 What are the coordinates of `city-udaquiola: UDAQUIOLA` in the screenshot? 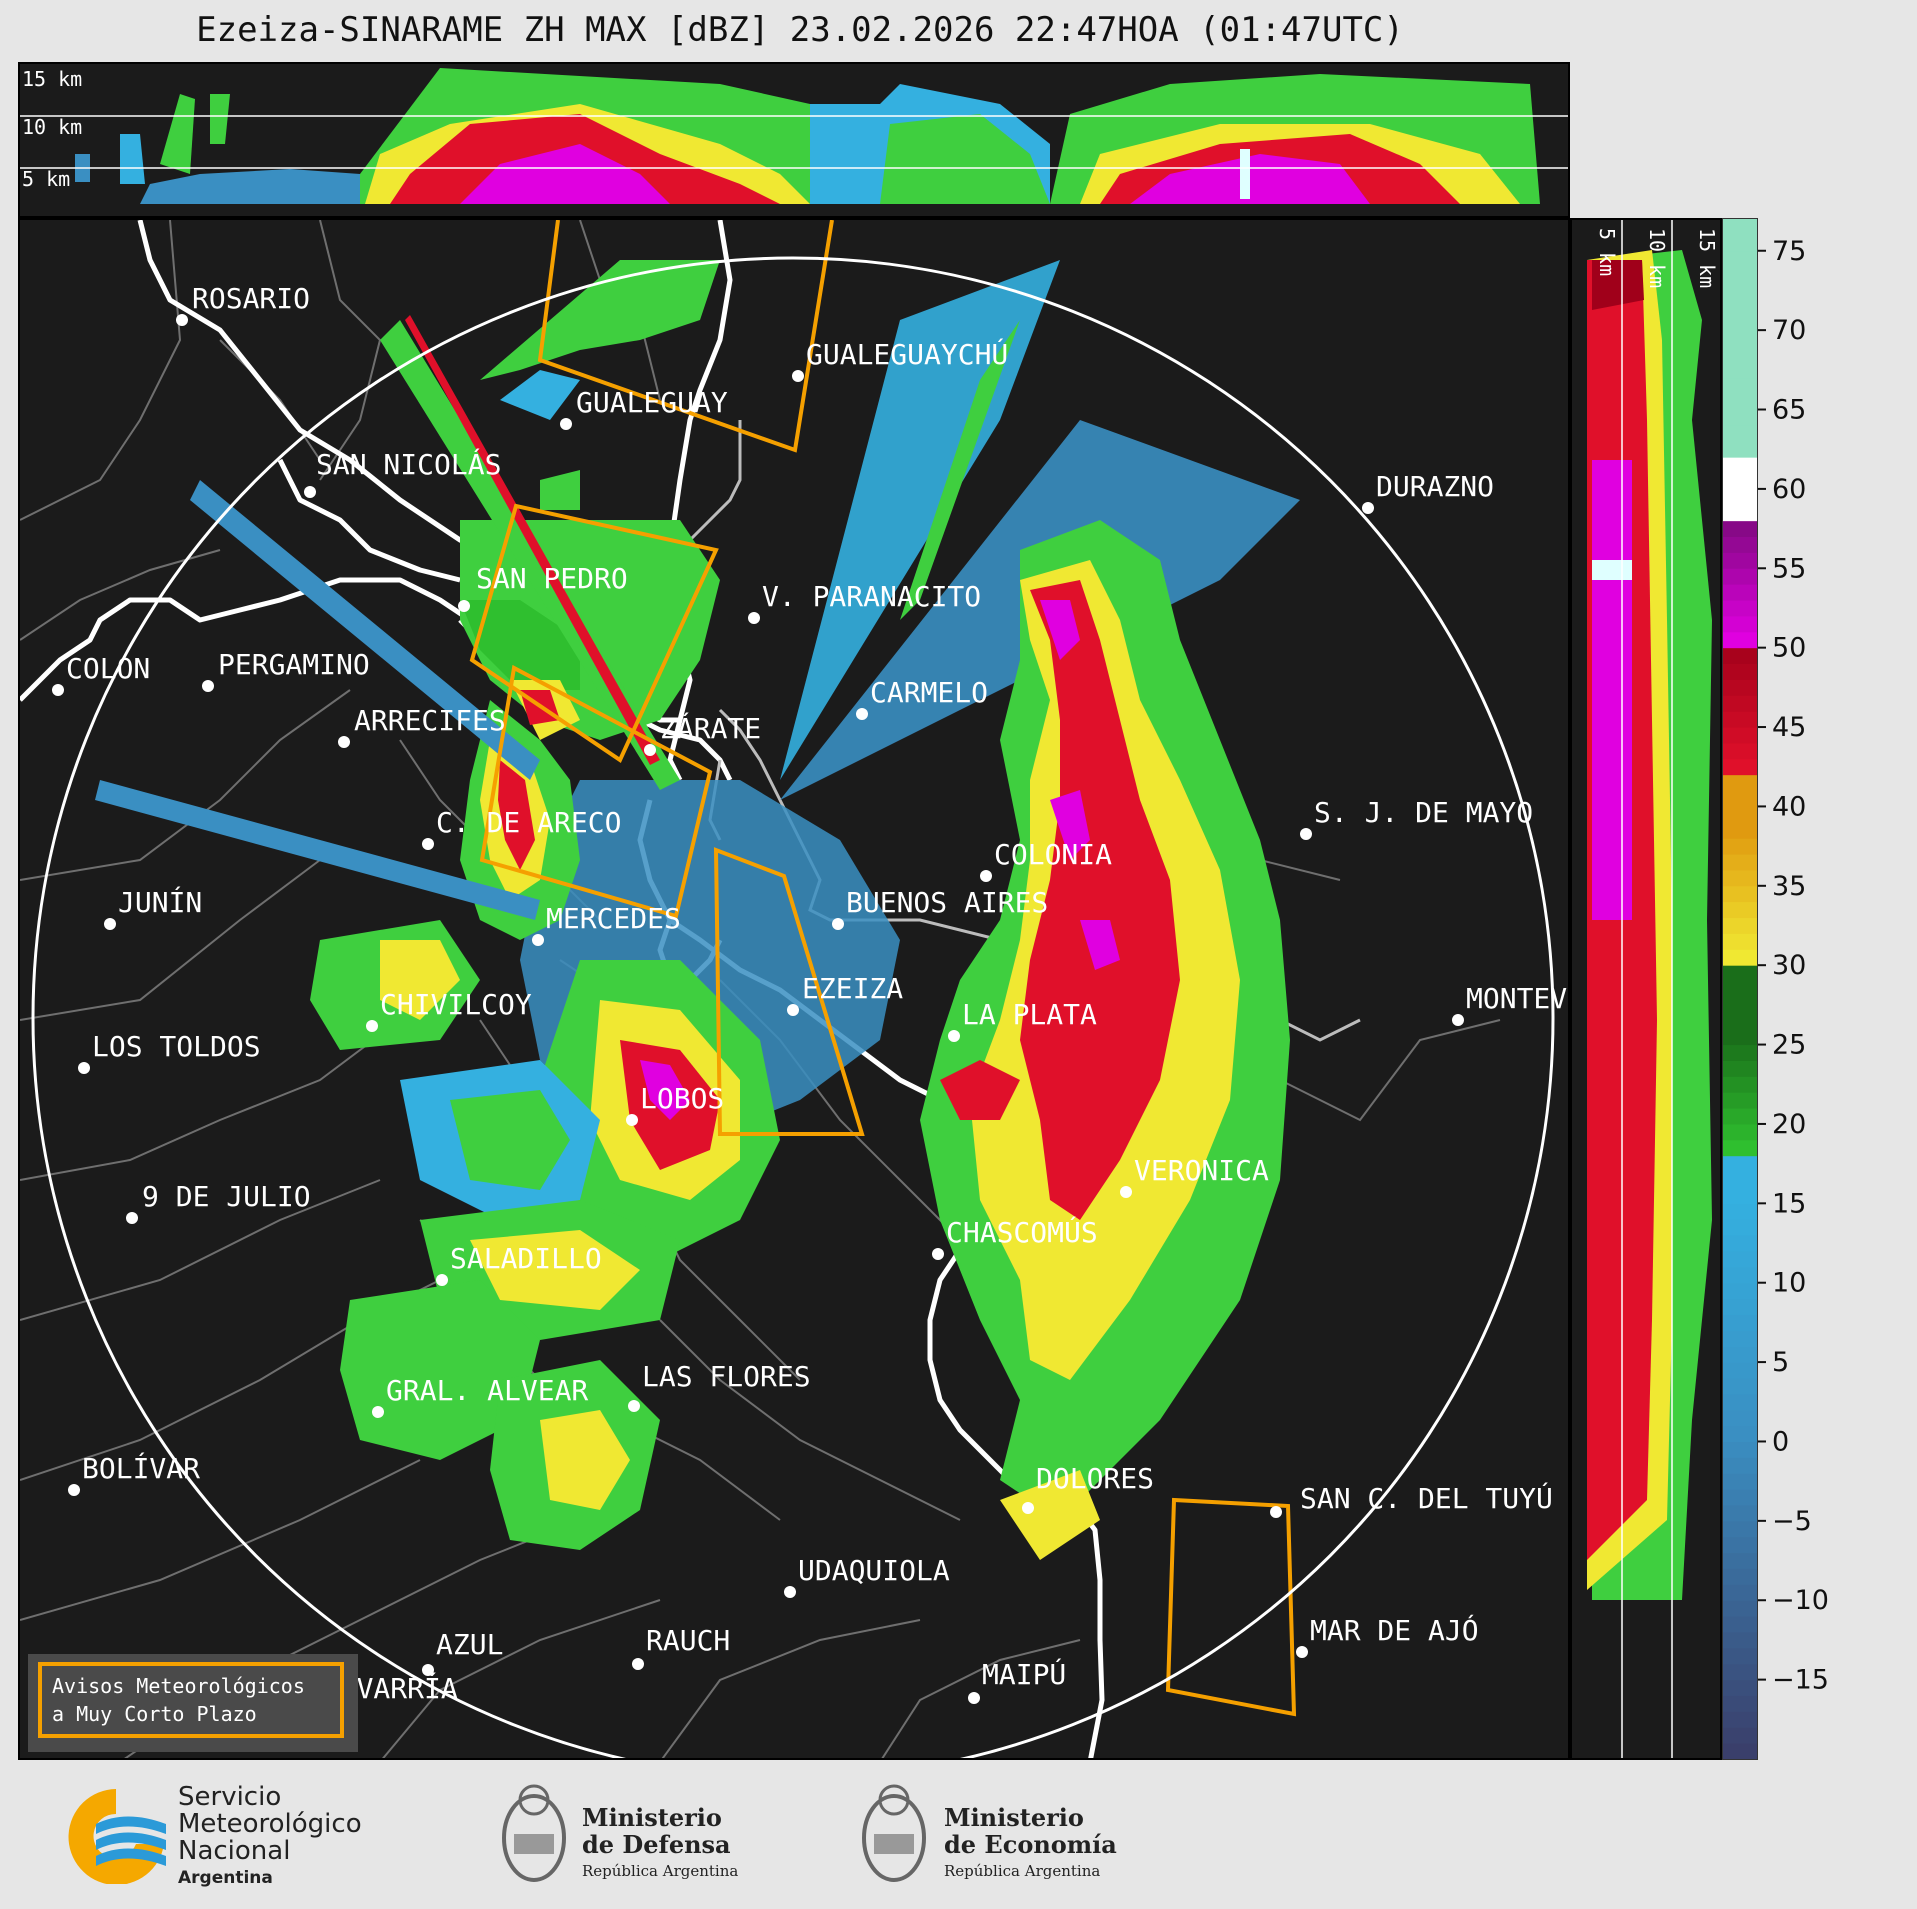 It's located at (867, 1576).